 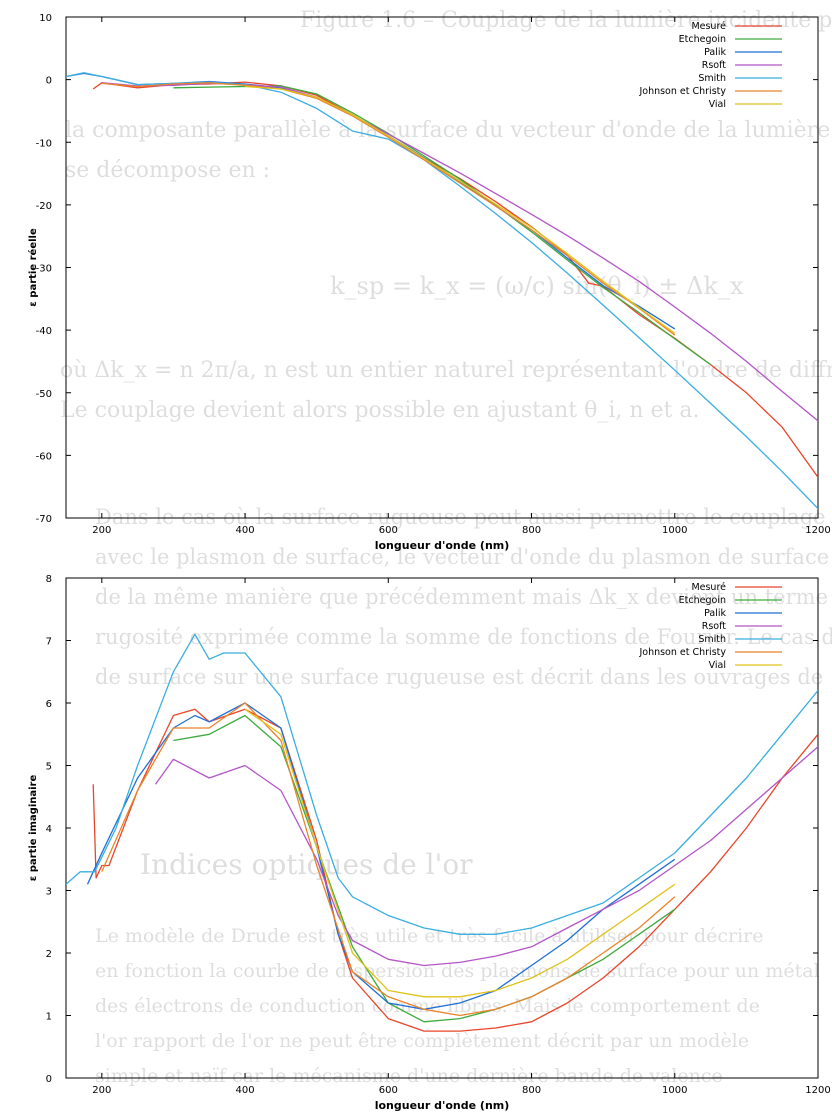 What do you see at coordinates (49, 954) in the screenshot?
I see `y-tick-label: 2` at bounding box center [49, 954].